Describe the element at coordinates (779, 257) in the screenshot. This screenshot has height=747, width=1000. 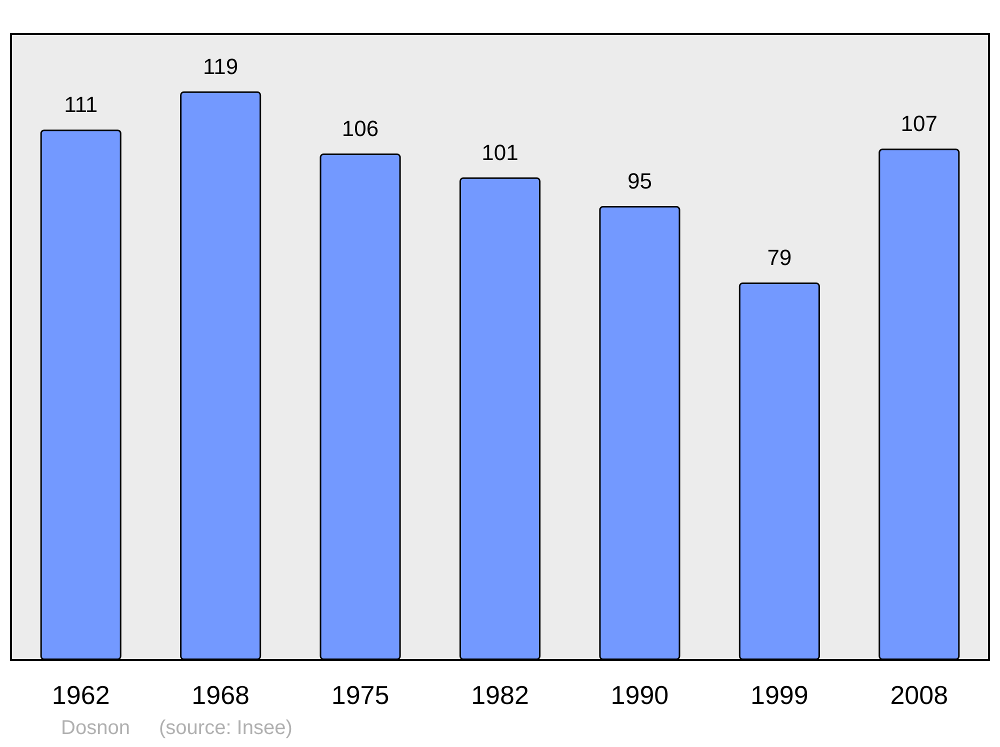
I see `data-label: 79` at that location.